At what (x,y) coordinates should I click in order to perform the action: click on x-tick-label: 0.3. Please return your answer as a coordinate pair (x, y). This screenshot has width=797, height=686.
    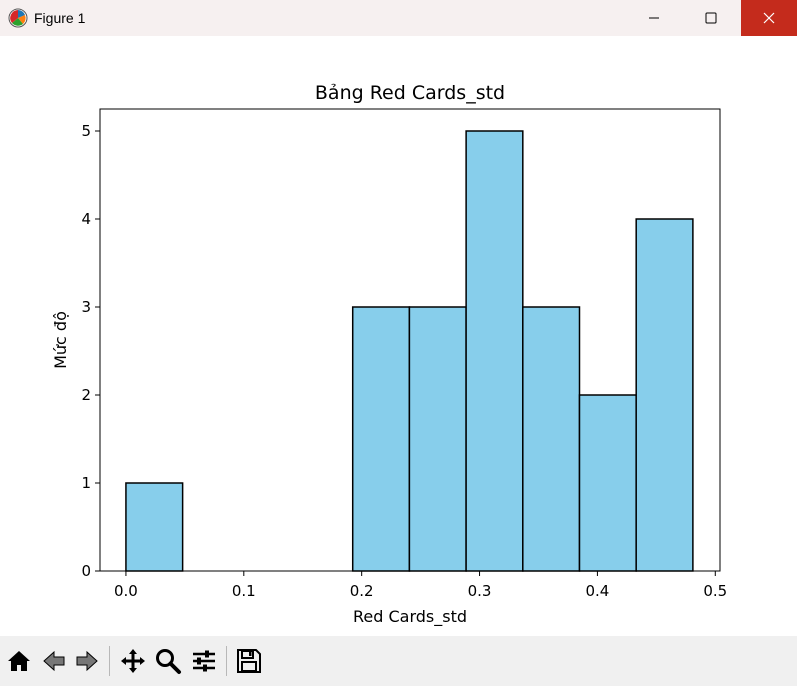
    Looking at the image, I should click on (480, 591).